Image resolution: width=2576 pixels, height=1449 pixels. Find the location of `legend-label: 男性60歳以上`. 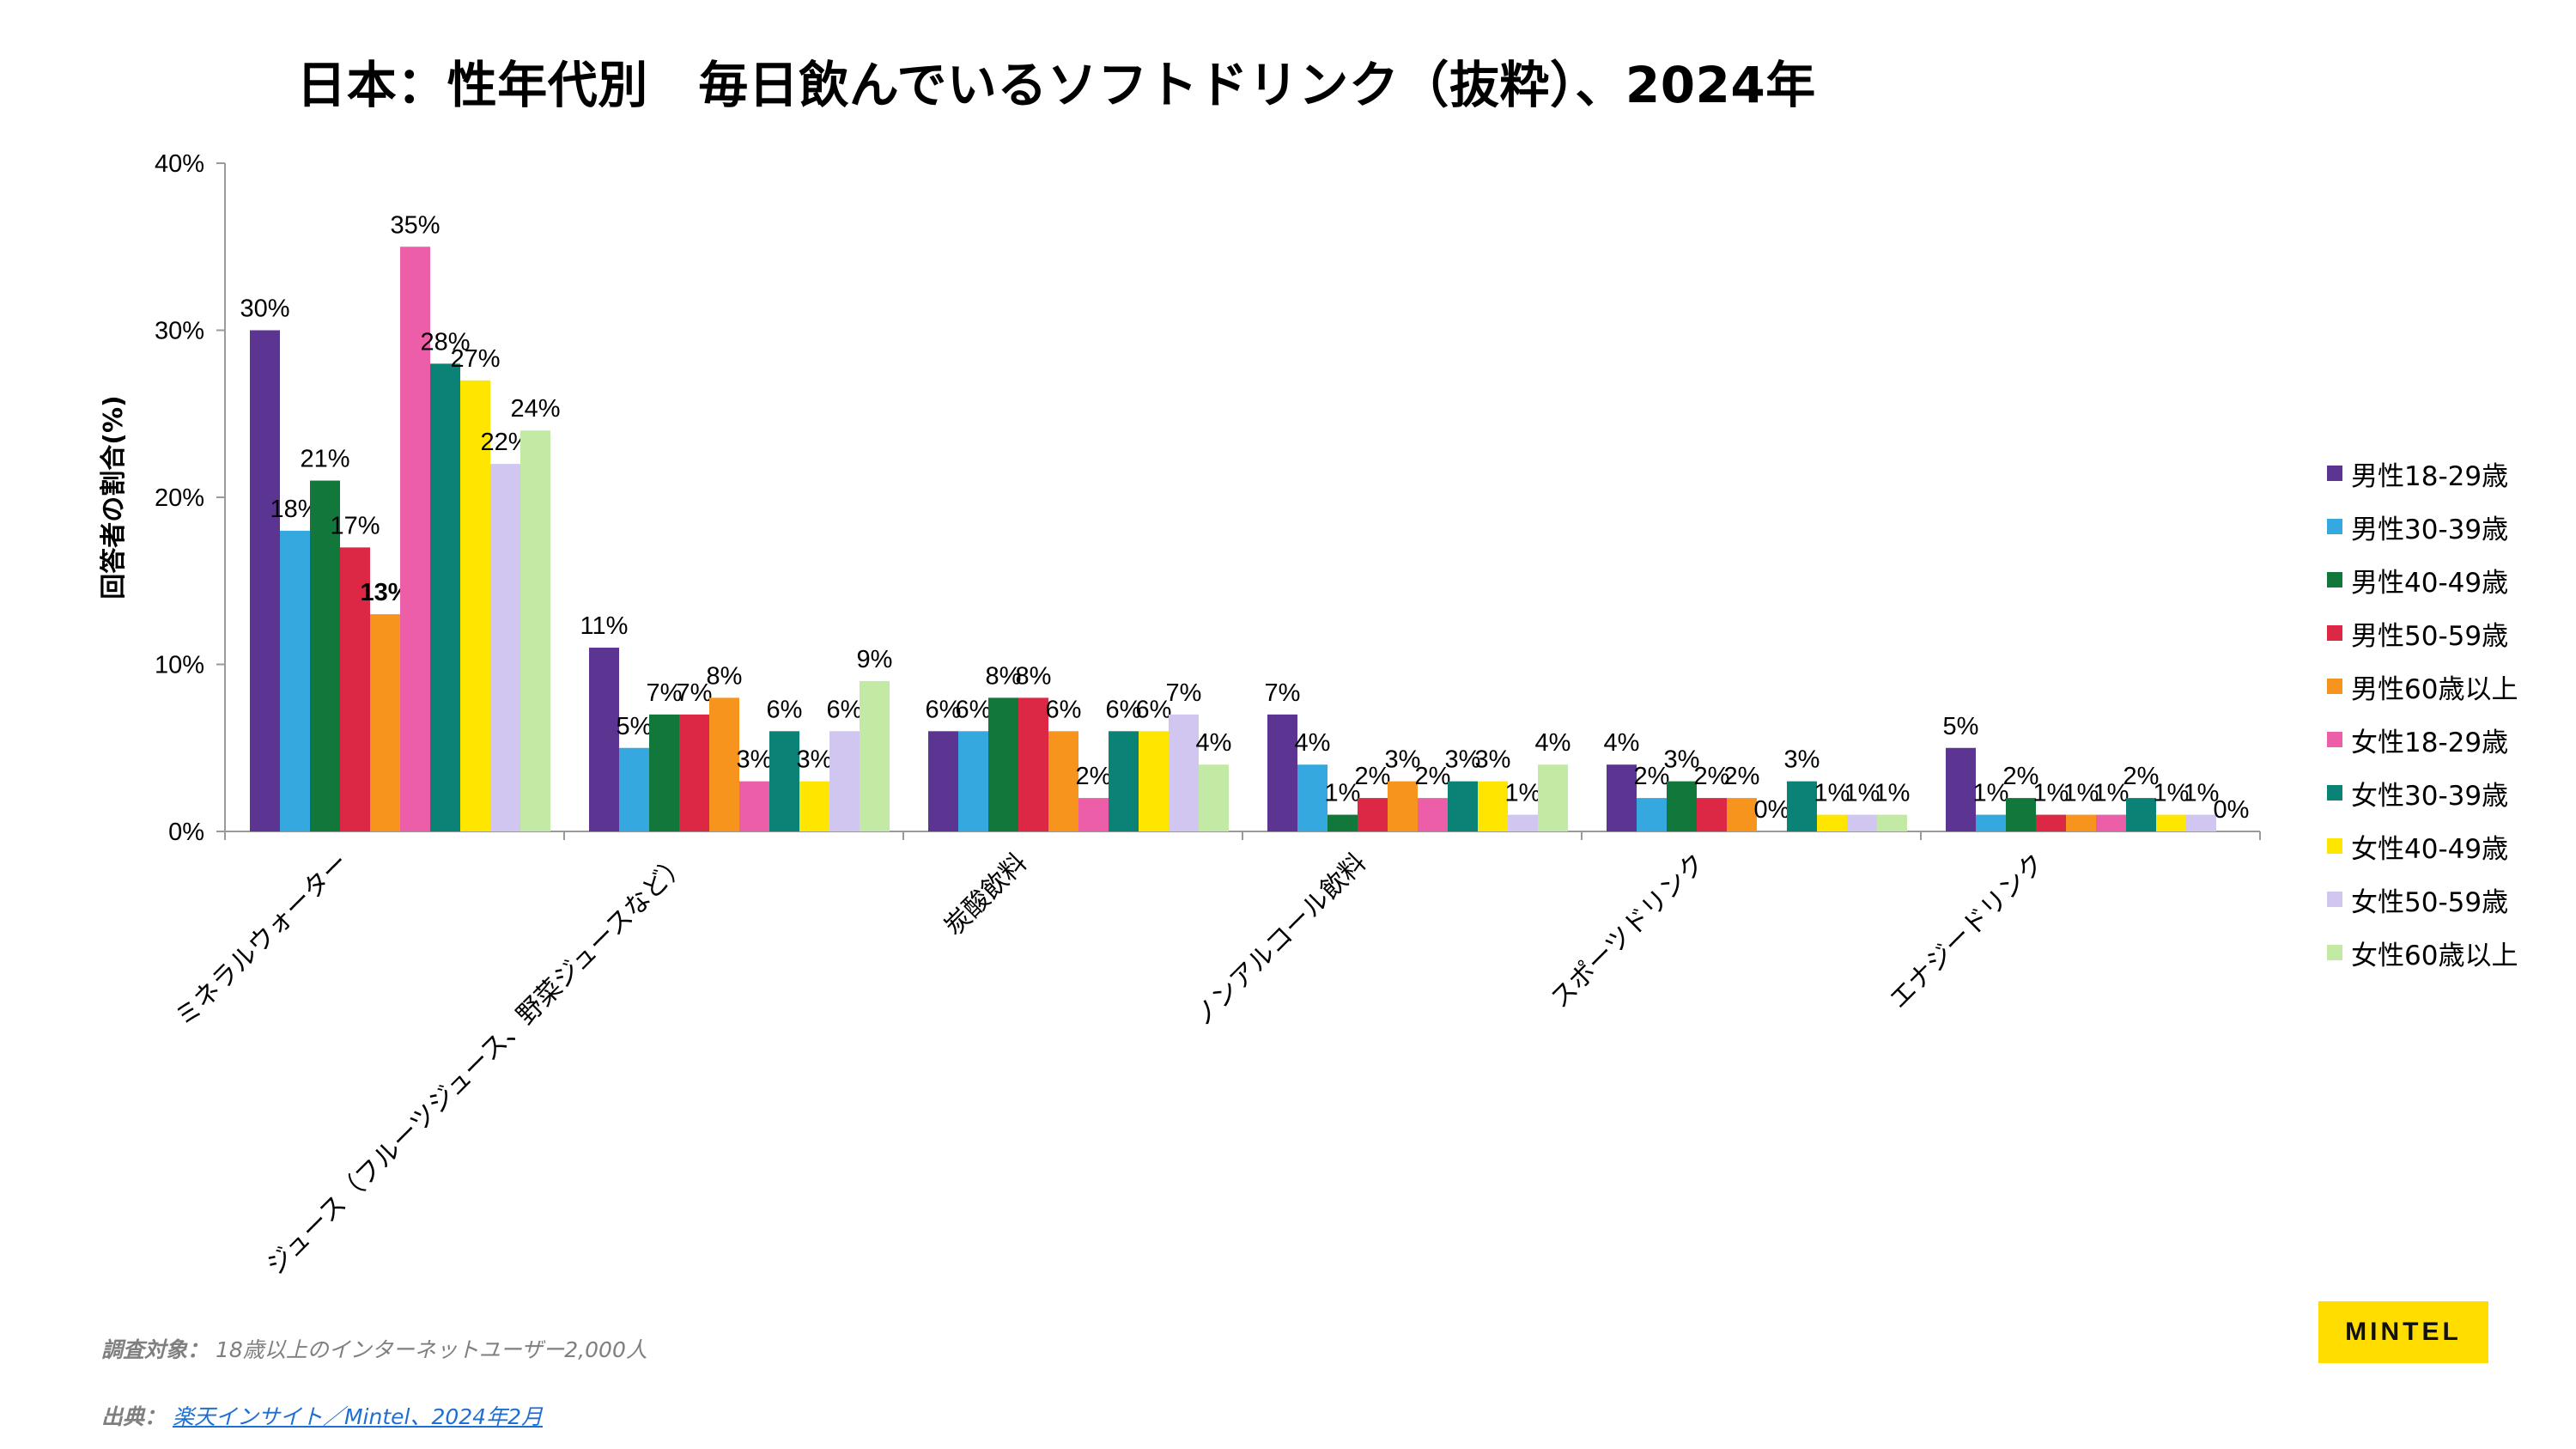

legend-label: 男性60歳以上 is located at coordinates (2434, 689).